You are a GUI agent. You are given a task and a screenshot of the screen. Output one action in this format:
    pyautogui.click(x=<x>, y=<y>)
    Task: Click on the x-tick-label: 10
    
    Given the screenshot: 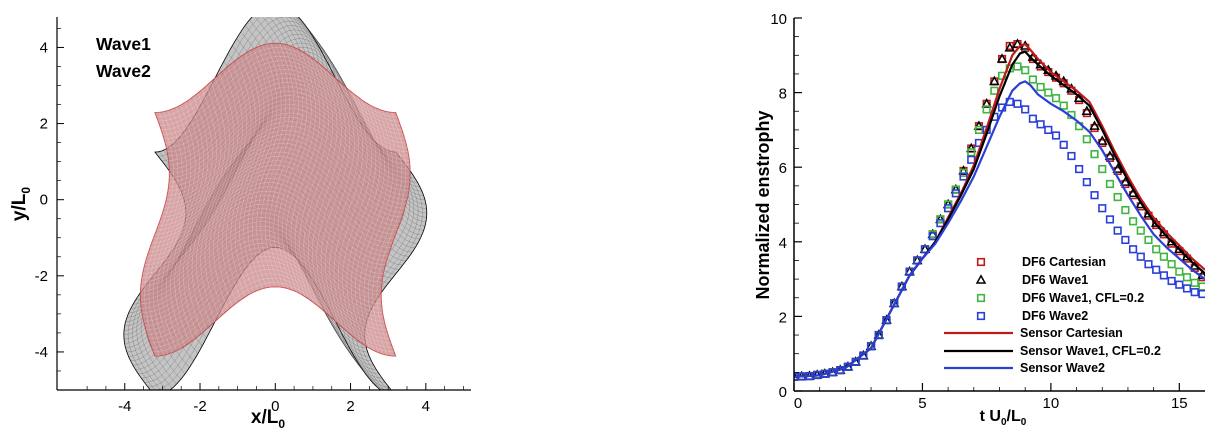 What is the action you would take?
    pyautogui.click(x=1051, y=403)
    